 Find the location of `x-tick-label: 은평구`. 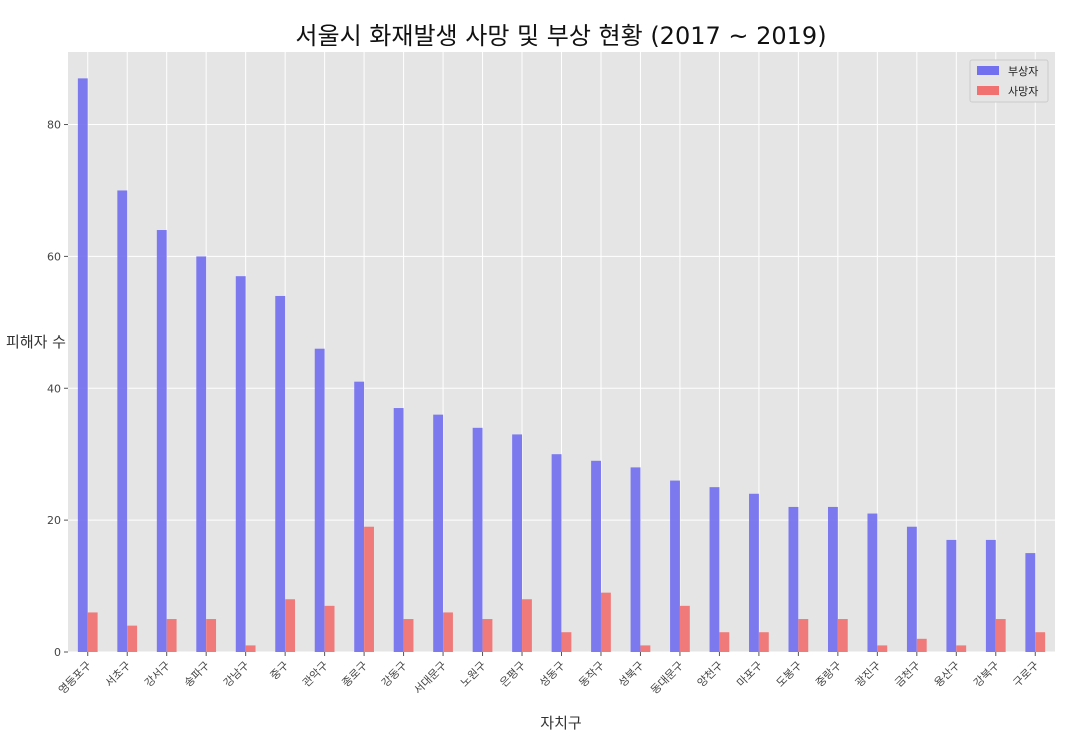

x-tick-label: 은평구 is located at coordinates (512, 674).